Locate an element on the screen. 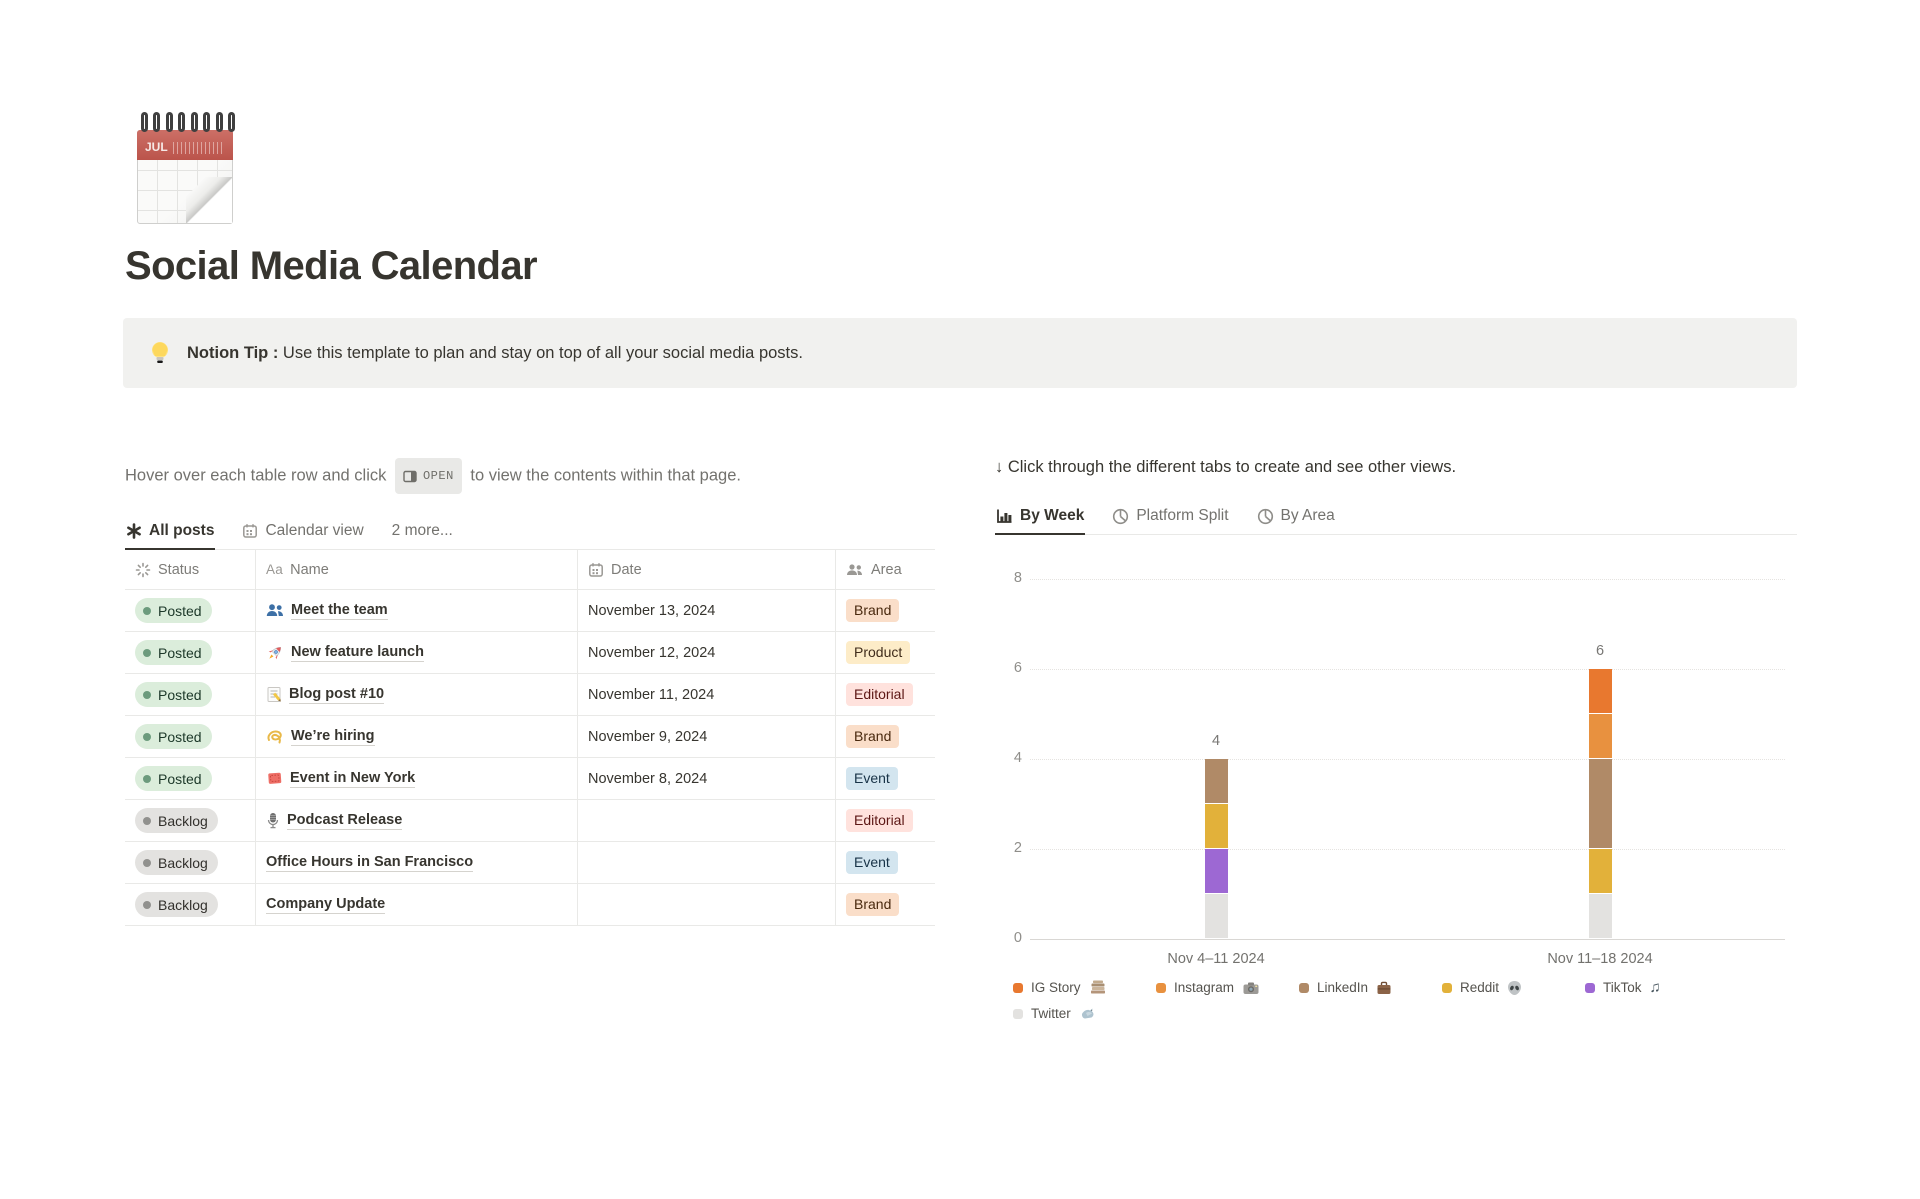  page-link: Event in New York is located at coordinates (353, 778).